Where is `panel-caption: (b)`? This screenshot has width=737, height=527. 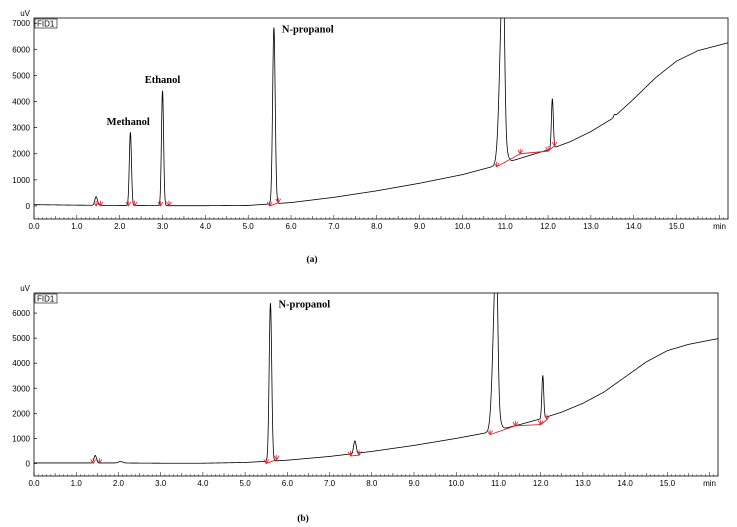
panel-caption: (b) is located at coordinates (303, 518).